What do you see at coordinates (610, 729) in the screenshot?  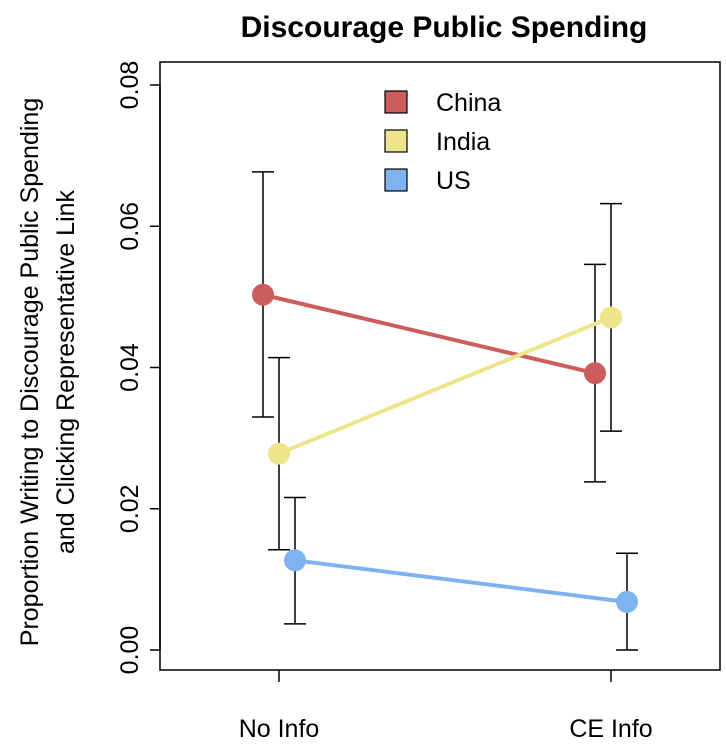 I see `x-tick-label: CE Info` at bounding box center [610, 729].